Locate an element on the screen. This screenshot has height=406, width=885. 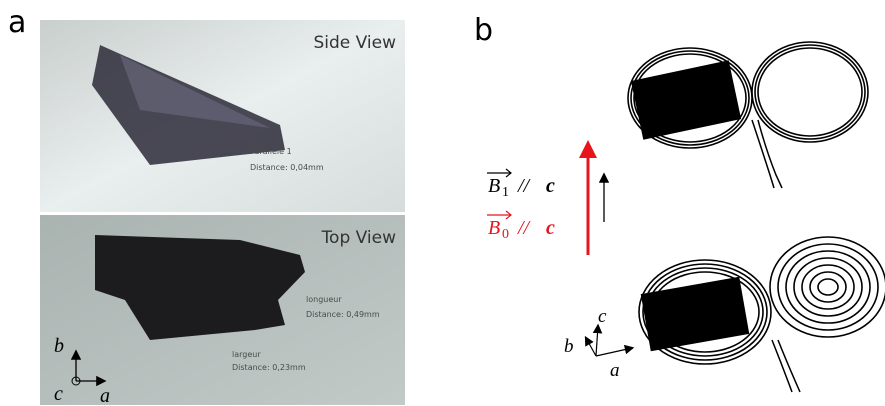
annotation: Distance: 0,04mm is located at coordinates (287, 167).